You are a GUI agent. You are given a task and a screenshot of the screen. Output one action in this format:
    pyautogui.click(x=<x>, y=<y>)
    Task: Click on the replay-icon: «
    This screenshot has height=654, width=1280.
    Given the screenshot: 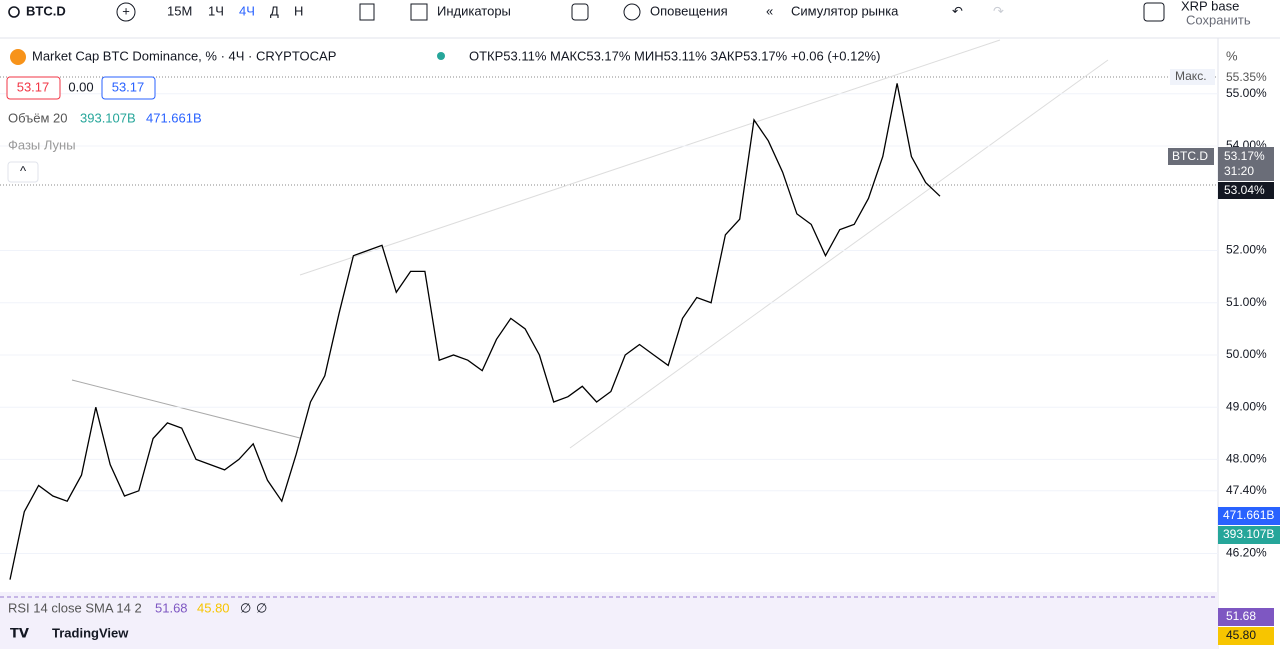 What is the action you would take?
    pyautogui.click(x=769, y=10)
    